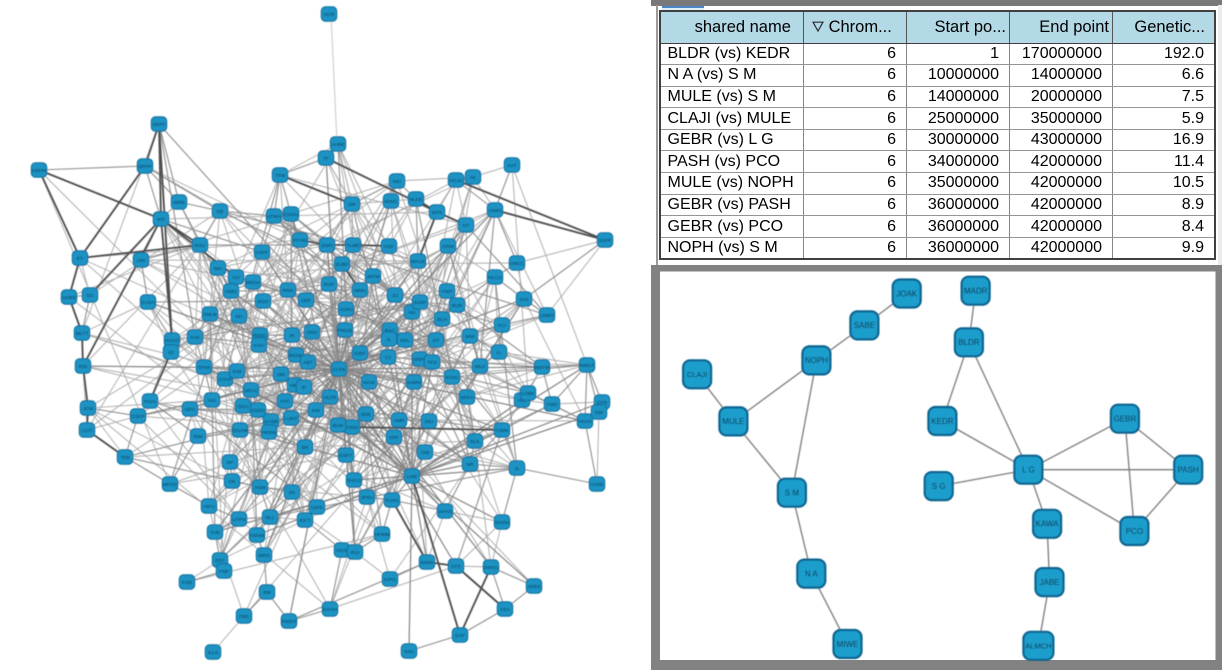 The image size is (1222, 670). What do you see at coordinates (366, 415) in the screenshot?
I see `svg-text: SDE` at bounding box center [366, 415].